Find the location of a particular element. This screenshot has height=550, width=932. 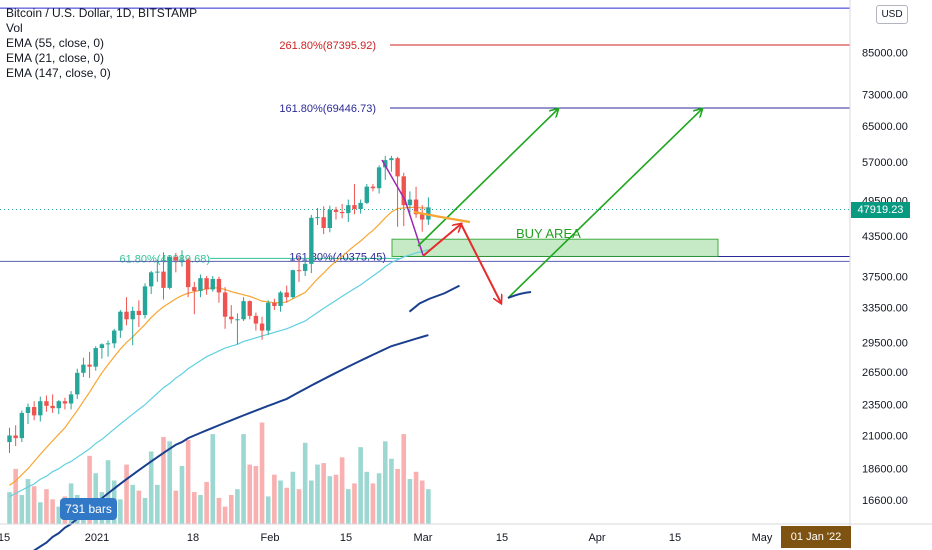

symbol-title: Bitcoin / U.S. Dollar, 1D, BITSTAMP is located at coordinates (102, 13).